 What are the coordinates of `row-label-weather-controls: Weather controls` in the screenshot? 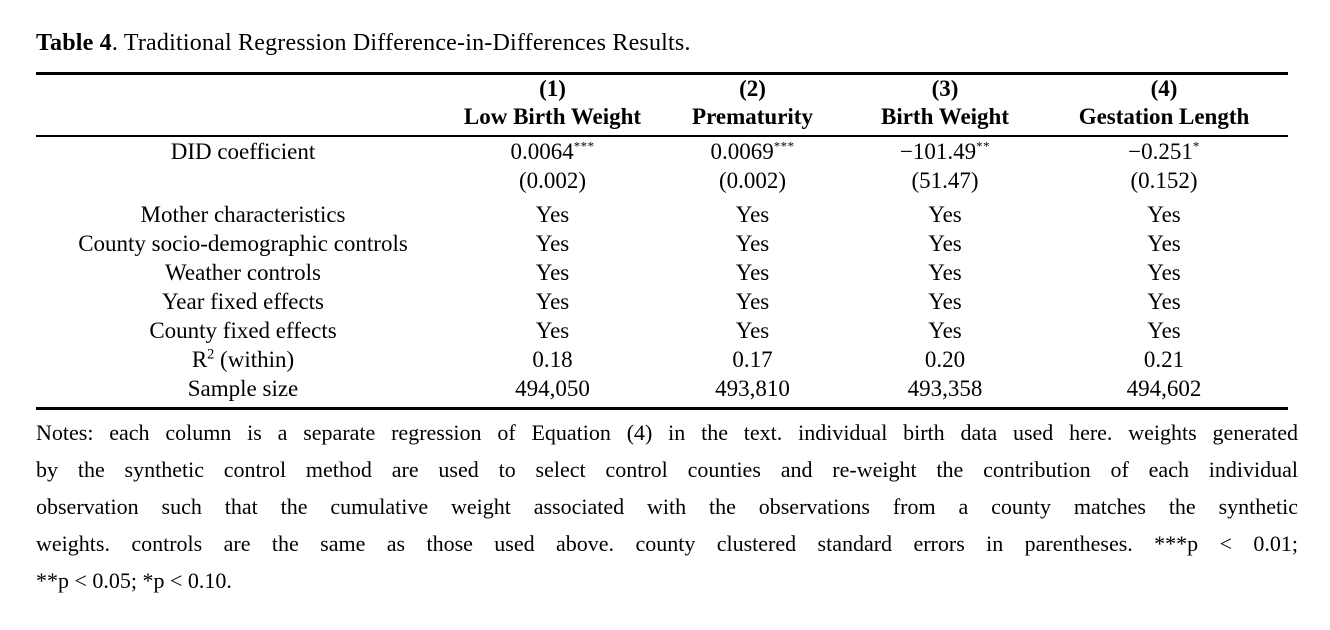 It's located at (243, 272).